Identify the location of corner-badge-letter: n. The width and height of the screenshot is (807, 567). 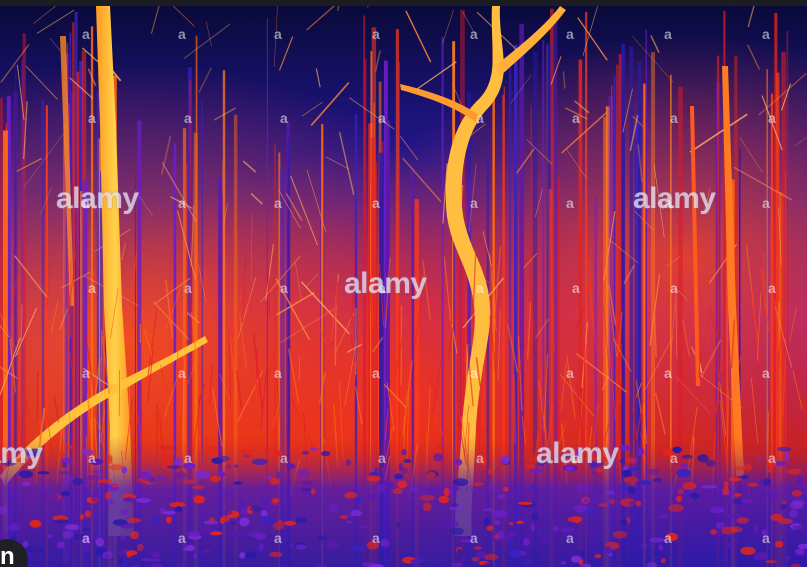
(7, 555).